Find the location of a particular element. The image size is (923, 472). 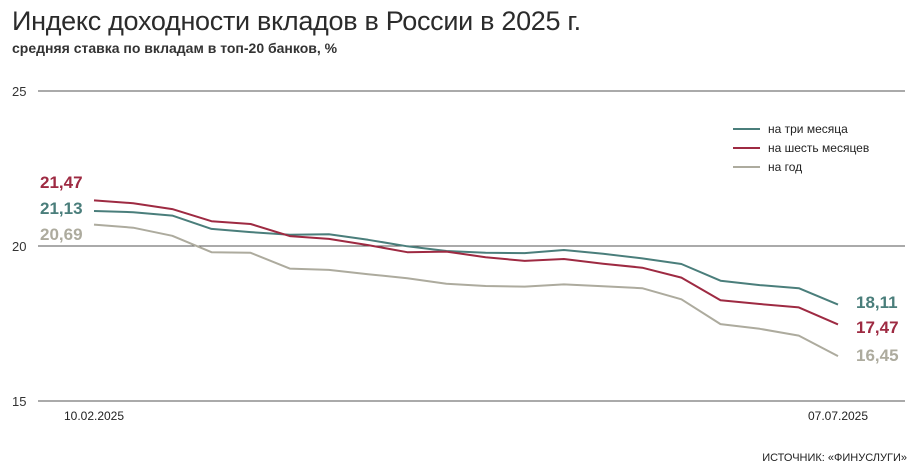

legend-label: на шесть месяцев is located at coordinates (818, 148).